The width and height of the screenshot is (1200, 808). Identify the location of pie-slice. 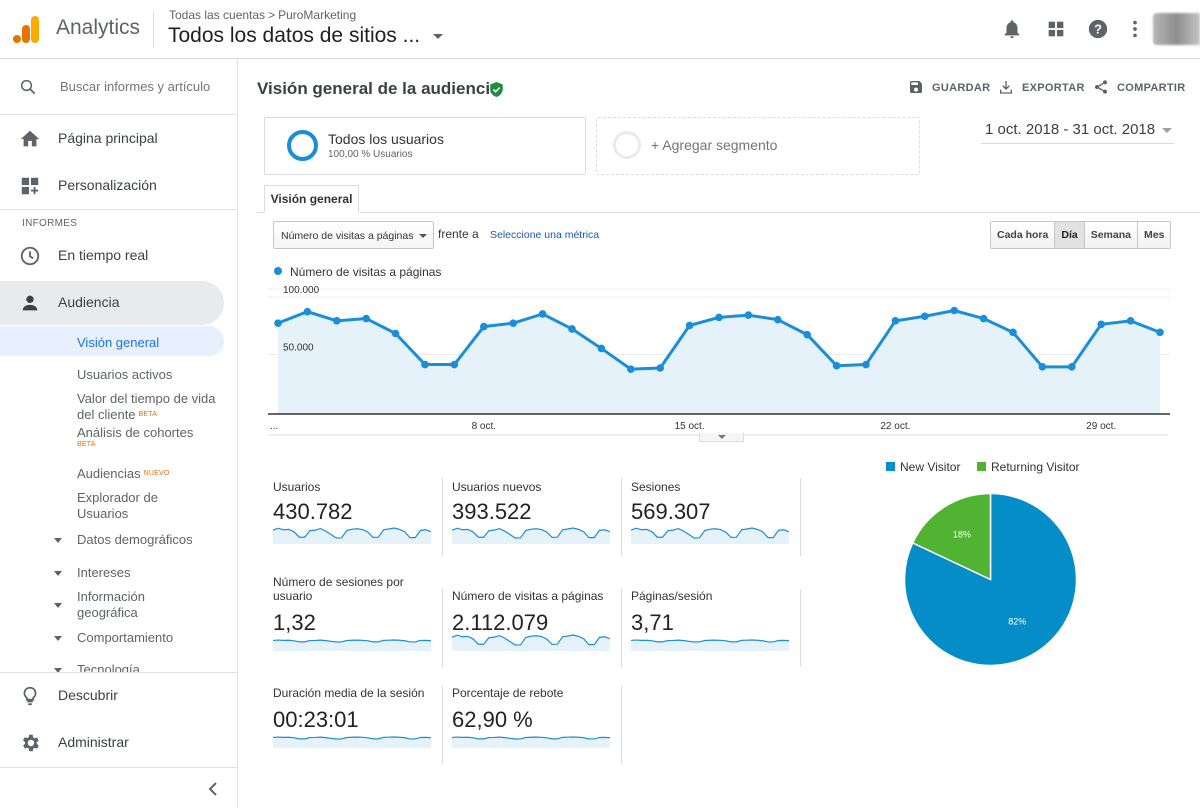
(990, 579).